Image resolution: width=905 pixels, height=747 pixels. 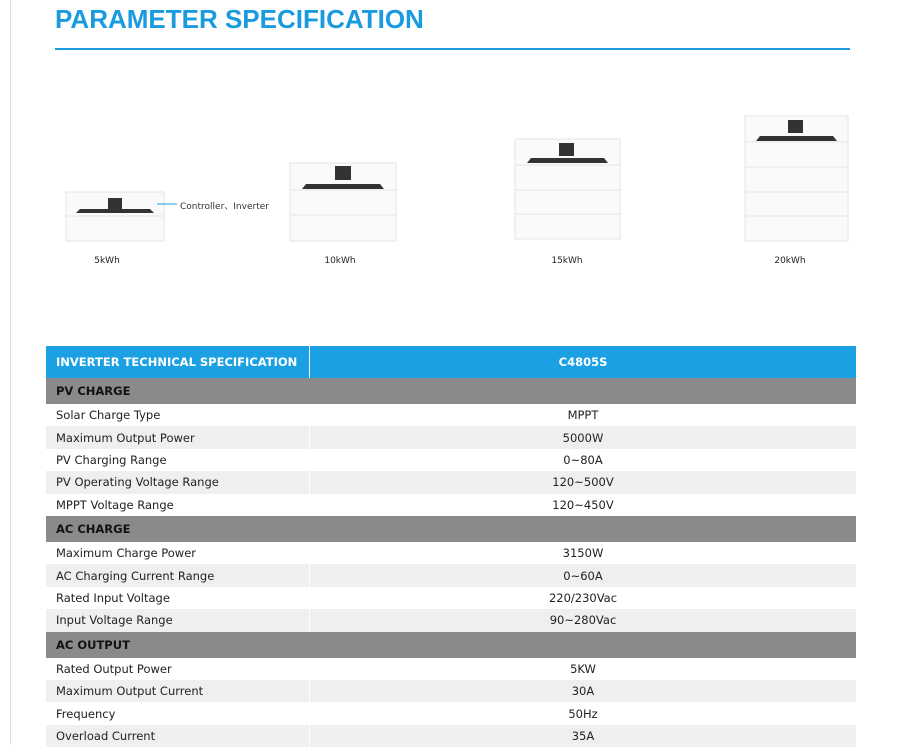 What do you see at coordinates (583, 620) in the screenshot?
I see `spec-row-value: 90~280Vac` at bounding box center [583, 620].